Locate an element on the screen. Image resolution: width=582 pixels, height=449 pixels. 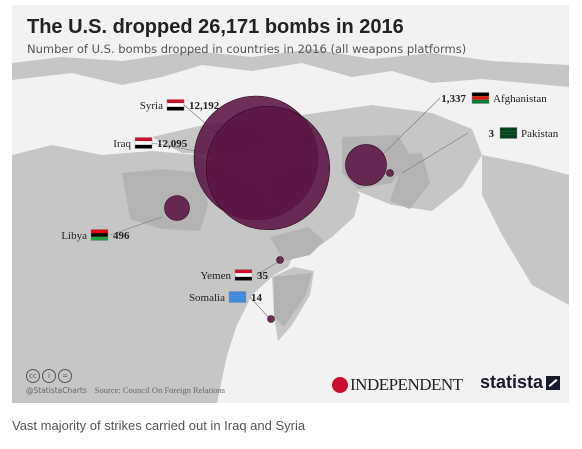
land-india is located at coordinates (525, 230).